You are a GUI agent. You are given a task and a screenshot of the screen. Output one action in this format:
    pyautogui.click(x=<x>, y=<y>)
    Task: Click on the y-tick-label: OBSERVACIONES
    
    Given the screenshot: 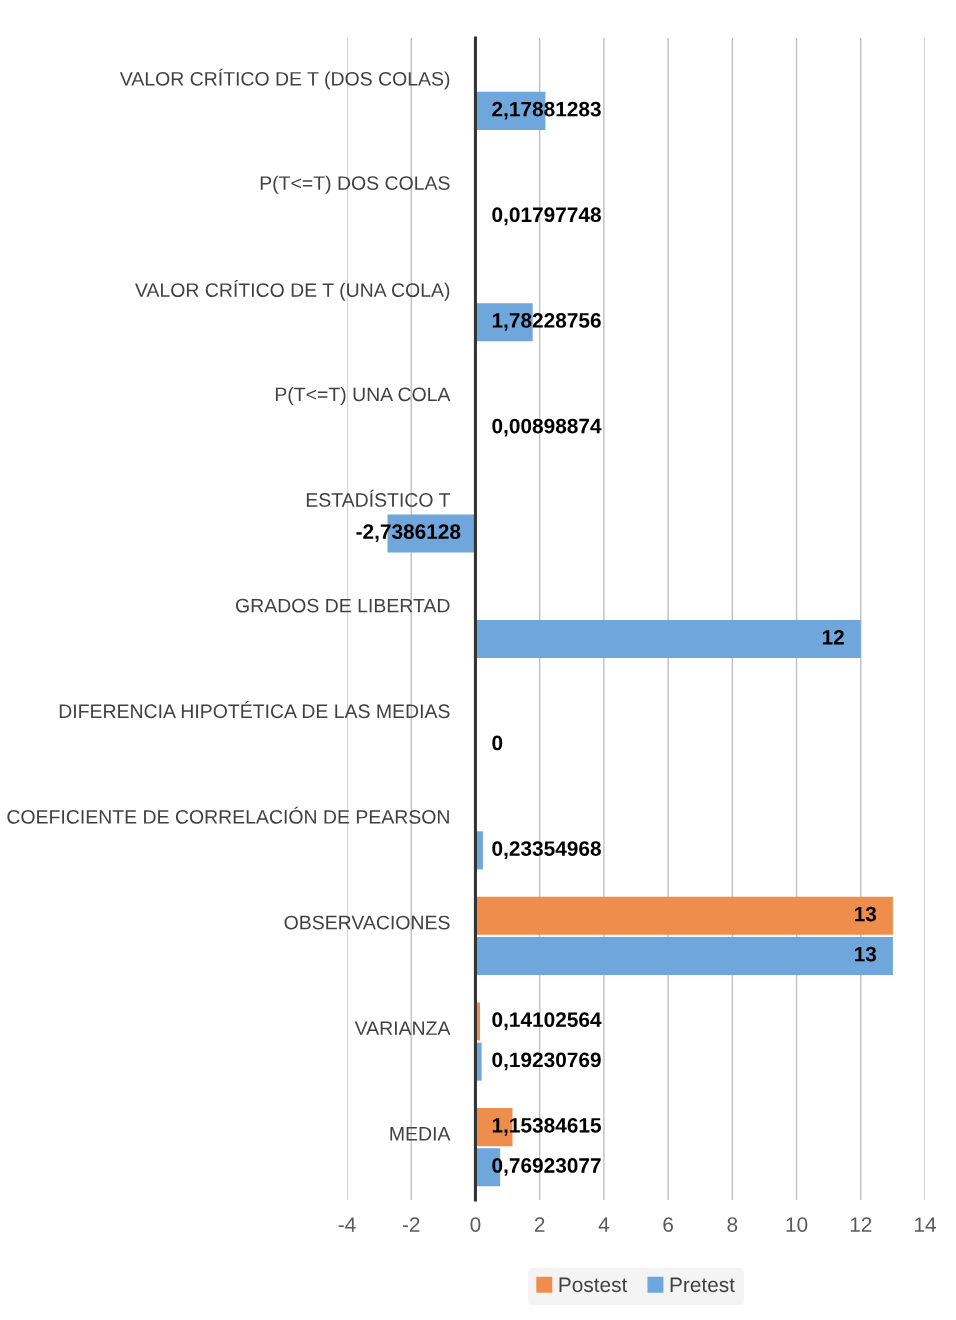 What is the action you would take?
    pyautogui.click(x=367, y=922)
    